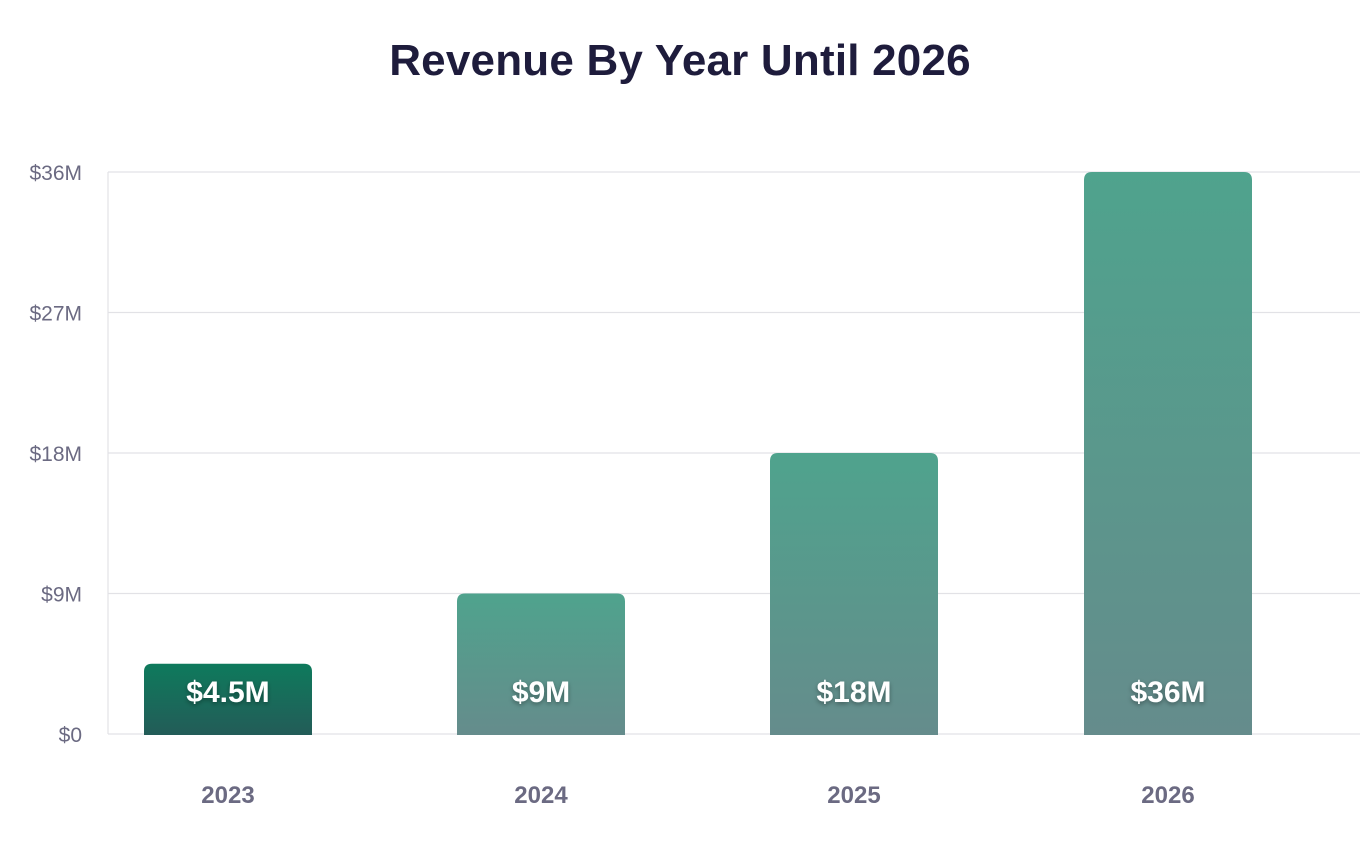 This screenshot has width=1360, height=852. What do you see at coordinates (853, 795) in the screenshot?
I see `x-tick-label: 2025` at bounding box center [853, 795].